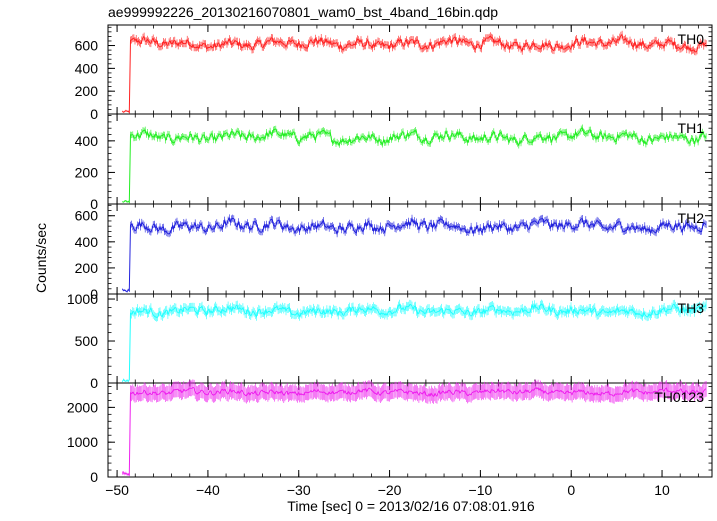 Image resolution: width=717 pixels, height=521 pixels. Describe the element at coordinates (87, 341) in the screenshot. I see `y-tick-label: 500` at that location.